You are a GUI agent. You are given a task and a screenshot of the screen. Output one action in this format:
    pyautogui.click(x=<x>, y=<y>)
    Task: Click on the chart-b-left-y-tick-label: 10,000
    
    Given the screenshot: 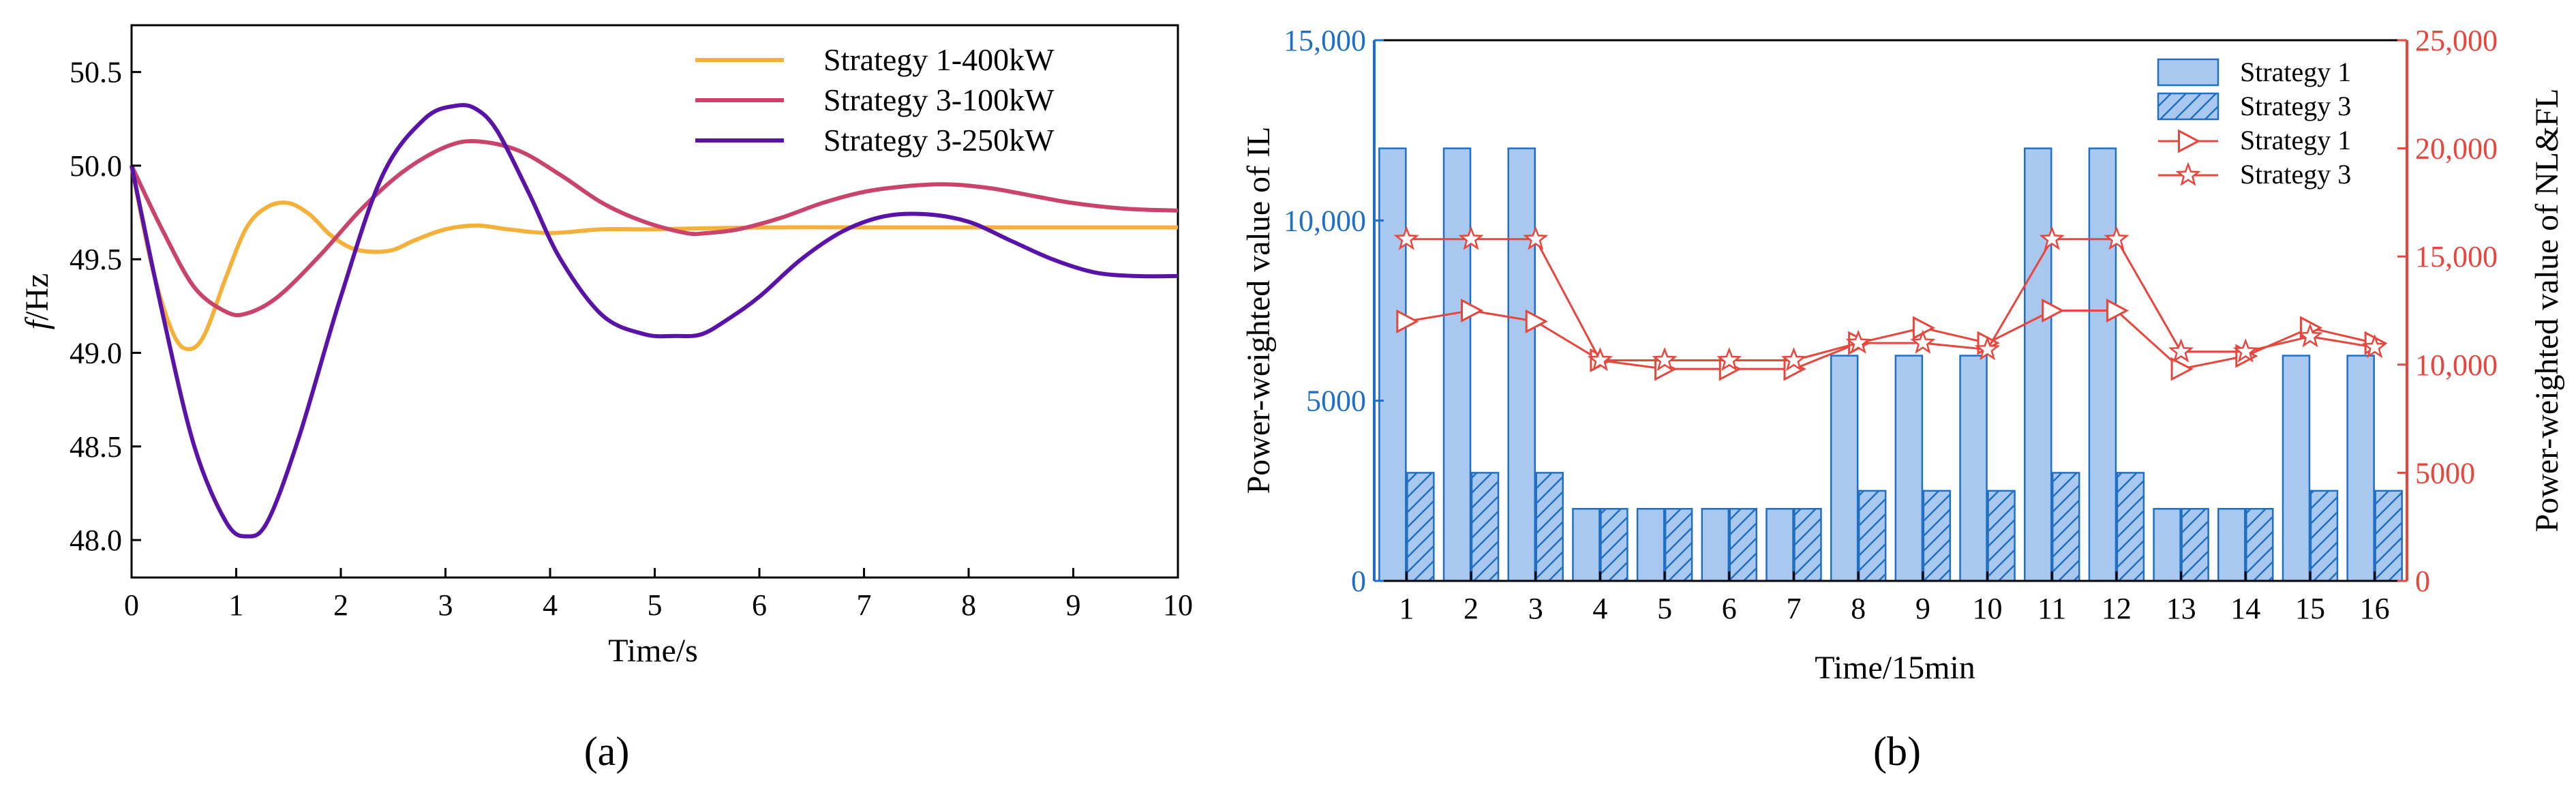 What is the action you would take?
    pyautogui.click(x=1325, y=220)
    